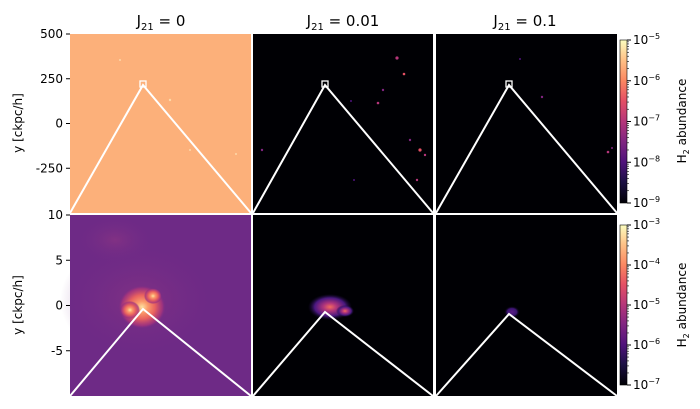  Describe the element at coordinates (623, 121) in the screenshot. I see `colorbar-row-1-scale` at that location.